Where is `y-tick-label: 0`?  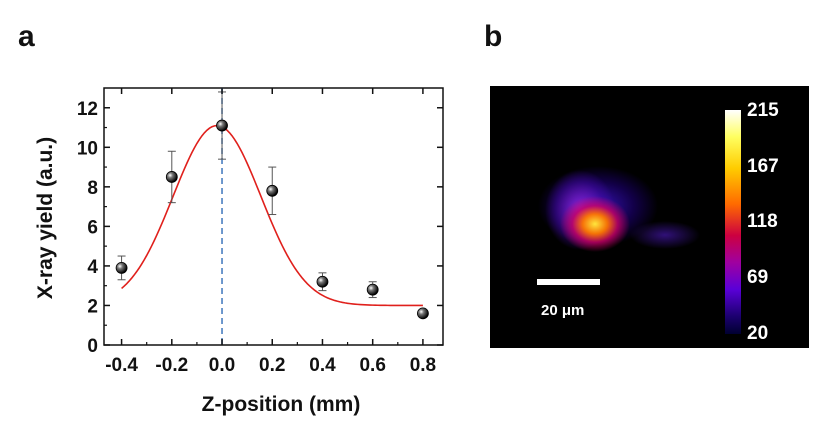 y-tick-label: 0 is located at coordinates (92, 346).